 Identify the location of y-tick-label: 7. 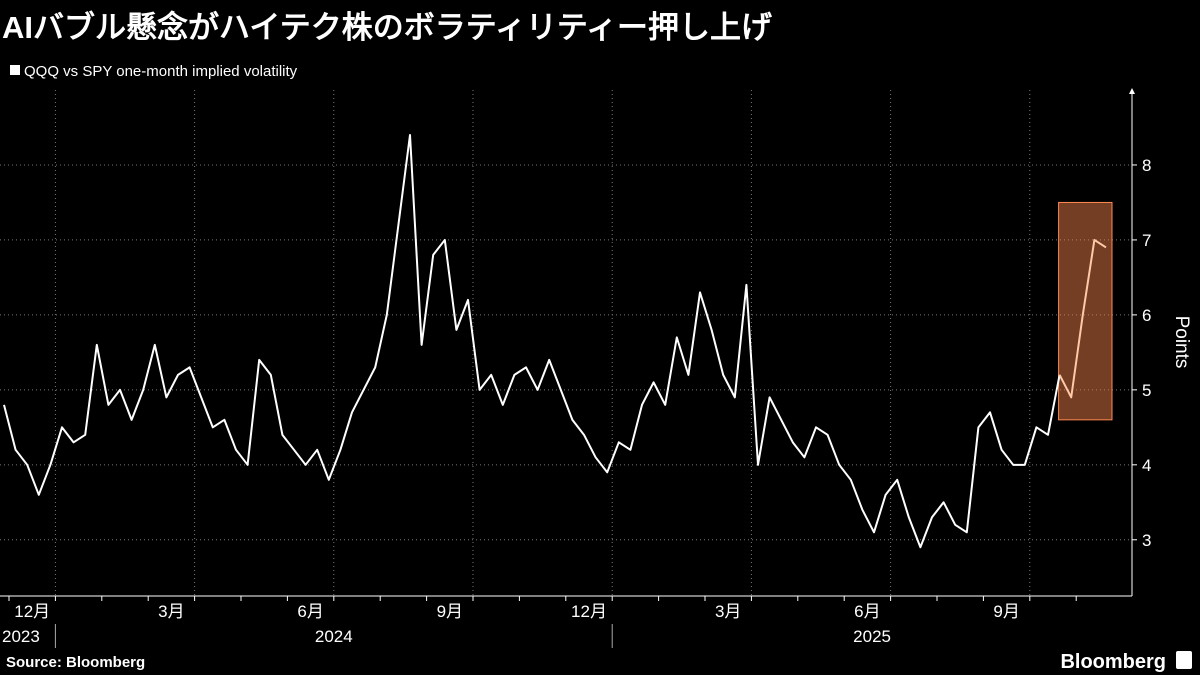
(1146, 240).